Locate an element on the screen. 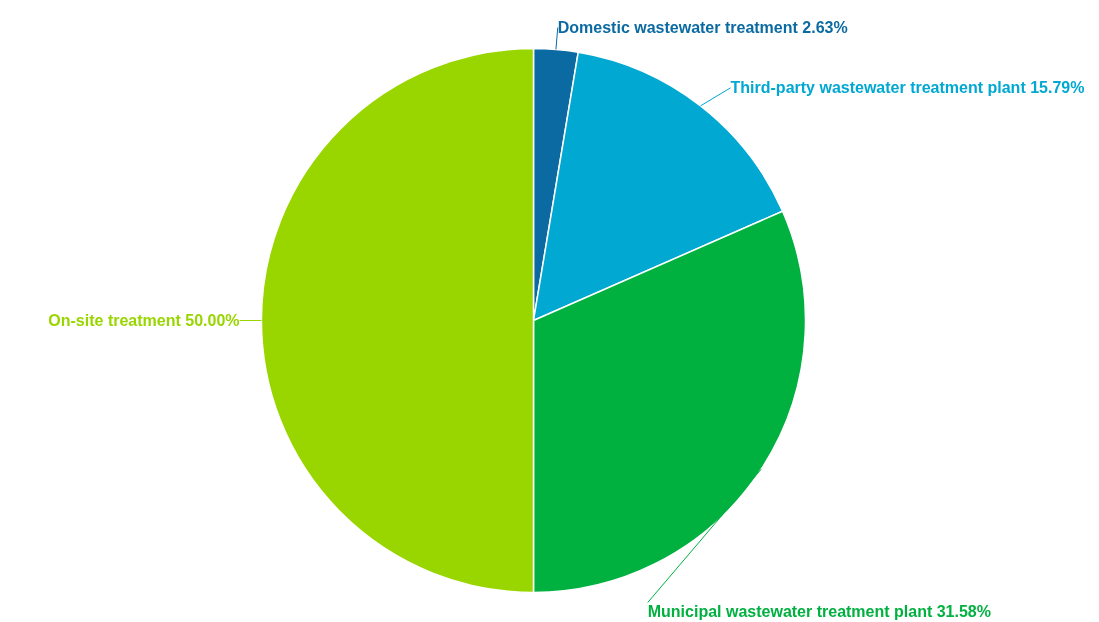  slice-label: On-site treatment 50.00% is located at coordinates (144, 320).